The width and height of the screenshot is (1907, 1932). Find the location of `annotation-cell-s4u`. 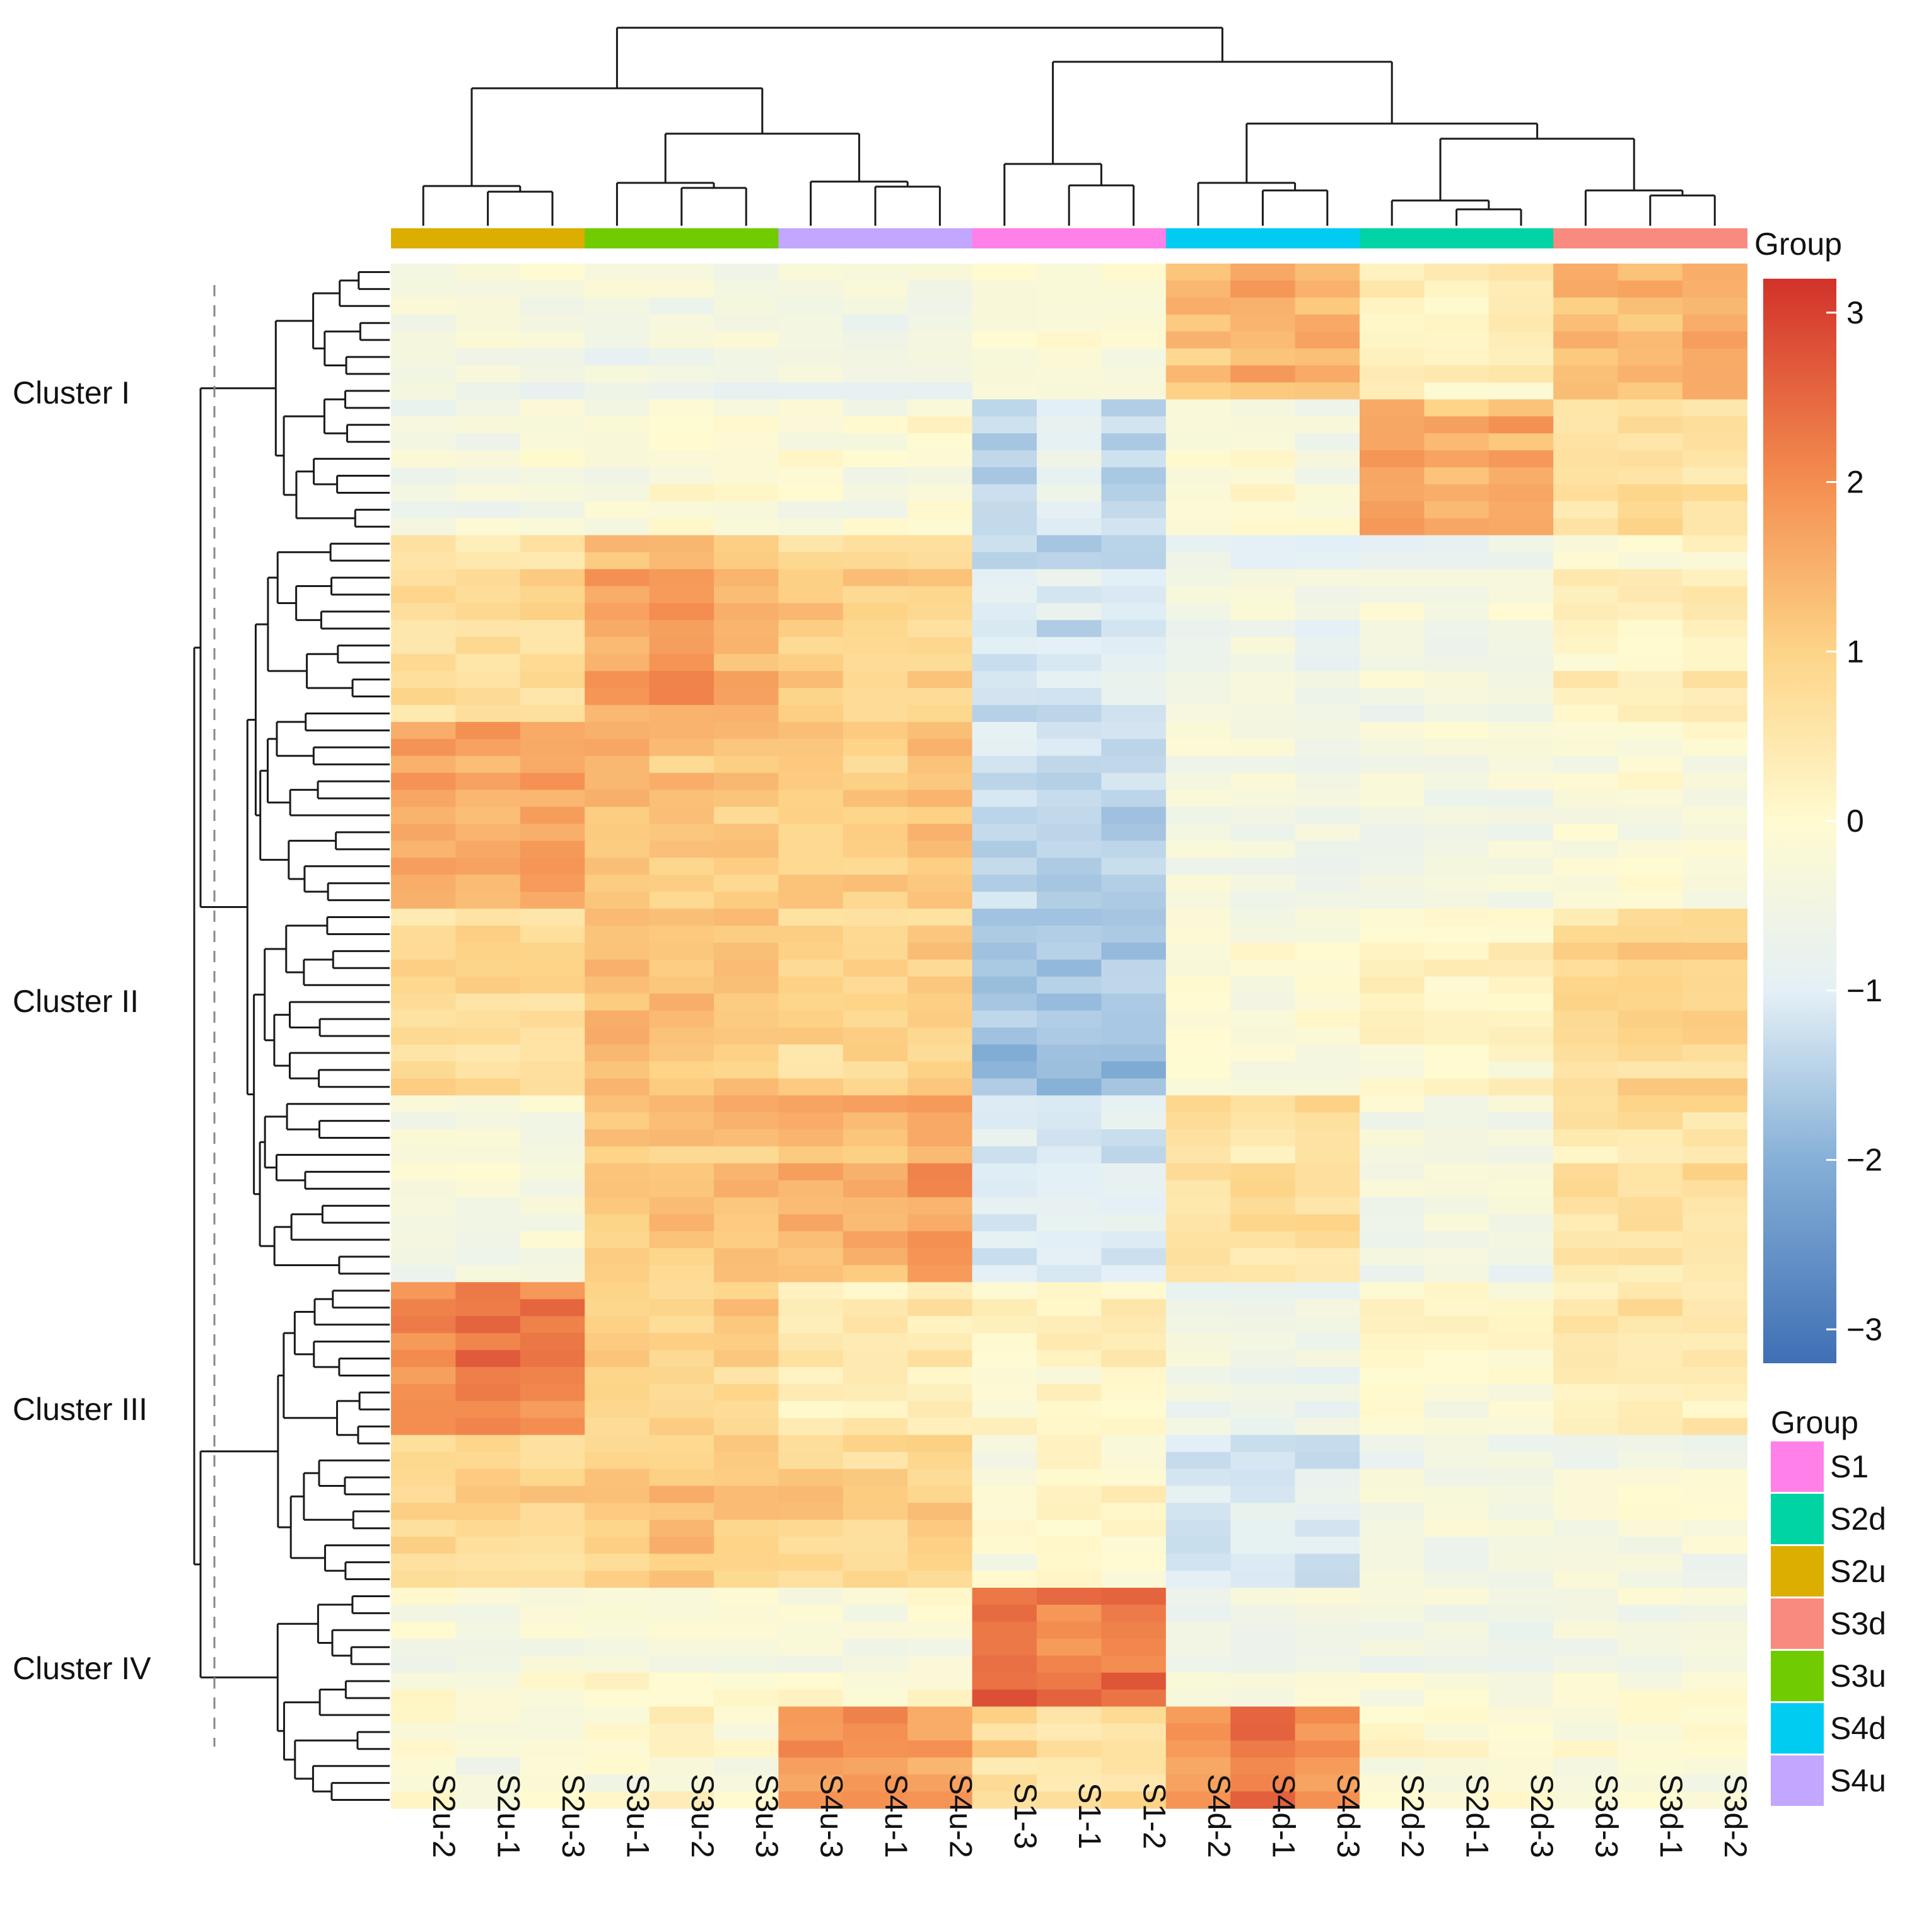

annotation-cell-s4u is located at coordinates (811, 239).